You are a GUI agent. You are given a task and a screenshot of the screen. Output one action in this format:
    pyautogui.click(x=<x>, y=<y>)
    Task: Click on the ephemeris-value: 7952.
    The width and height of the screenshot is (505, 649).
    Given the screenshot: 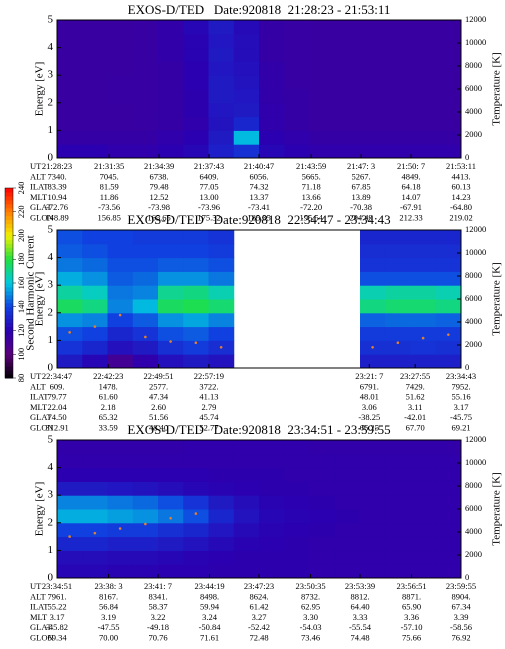 What is the action you would take?
    pyautogui.click(x=460, y=386)
    